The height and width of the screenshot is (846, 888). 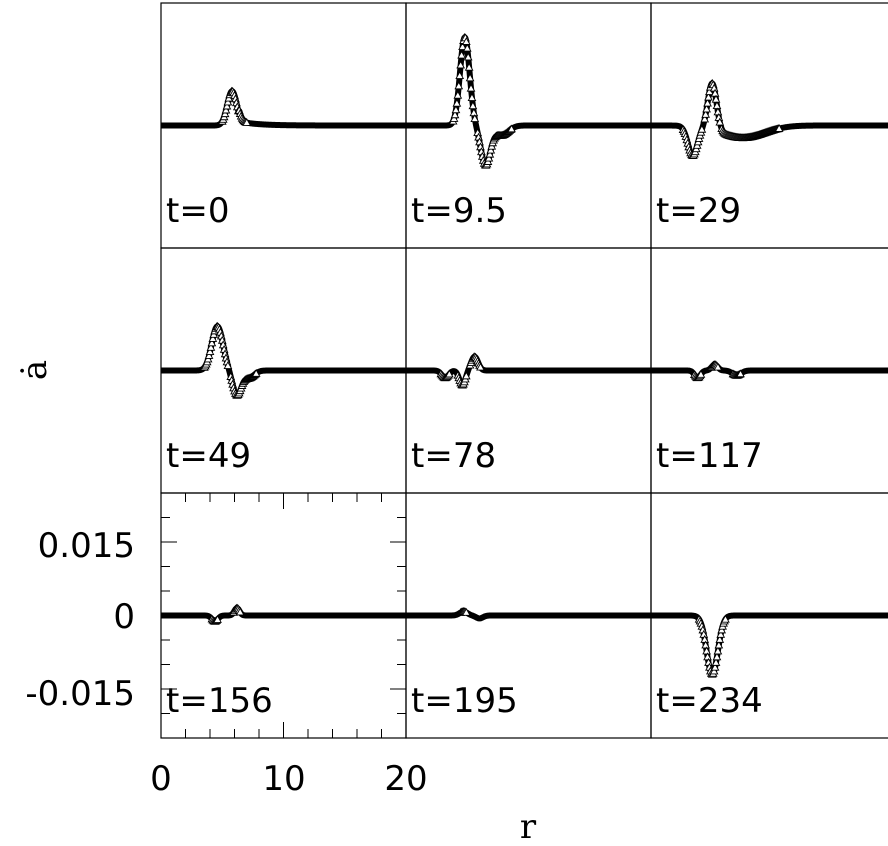 I want to click on time-label: t=49, so click(x=208, y=456).